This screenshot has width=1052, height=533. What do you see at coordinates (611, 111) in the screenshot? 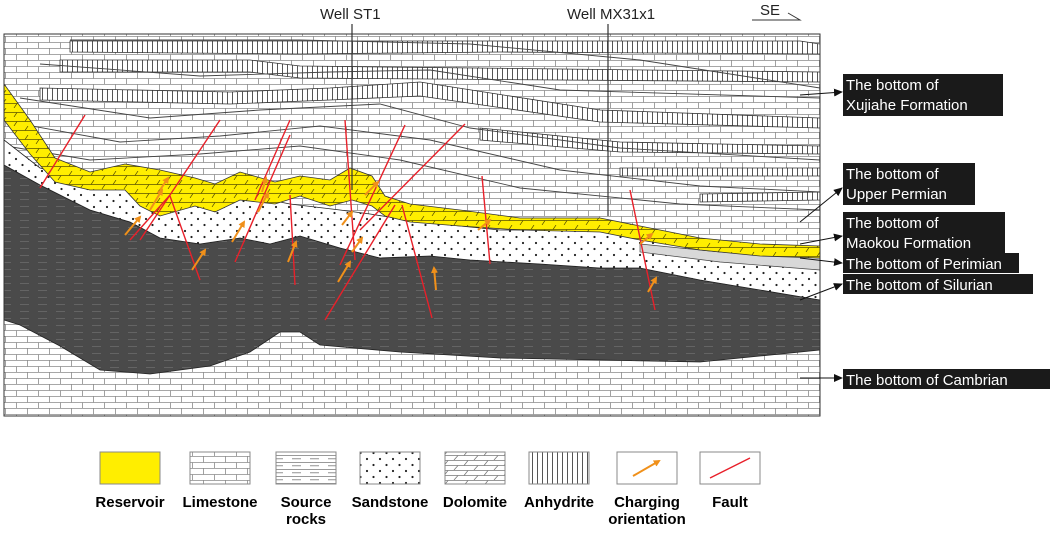
I see `well-mx31x1: Well MX31x1` at bounding box center [611, 111].